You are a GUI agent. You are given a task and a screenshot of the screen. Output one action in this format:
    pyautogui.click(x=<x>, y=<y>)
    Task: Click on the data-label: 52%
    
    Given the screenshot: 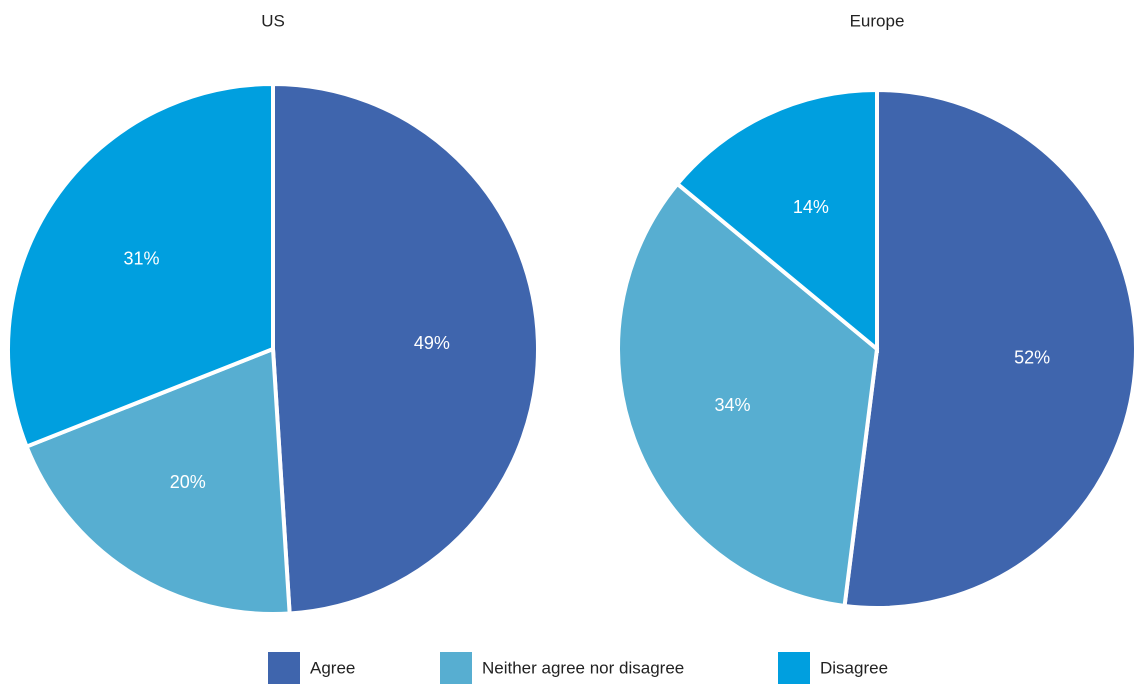 What is the action you would take?
    pyautogui.click(x=1032, y=358)
    